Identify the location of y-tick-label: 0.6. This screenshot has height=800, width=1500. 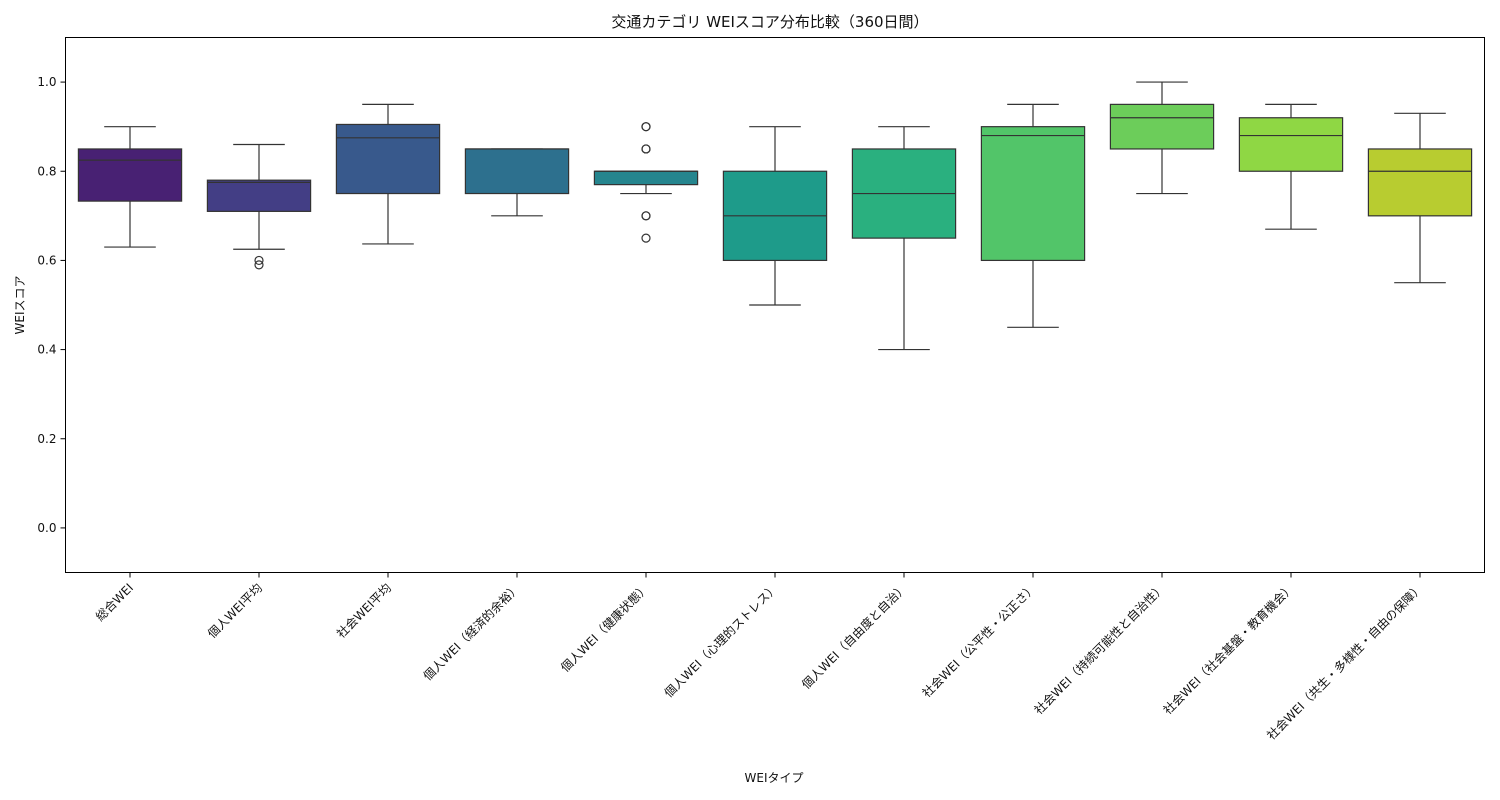
(46, 260).